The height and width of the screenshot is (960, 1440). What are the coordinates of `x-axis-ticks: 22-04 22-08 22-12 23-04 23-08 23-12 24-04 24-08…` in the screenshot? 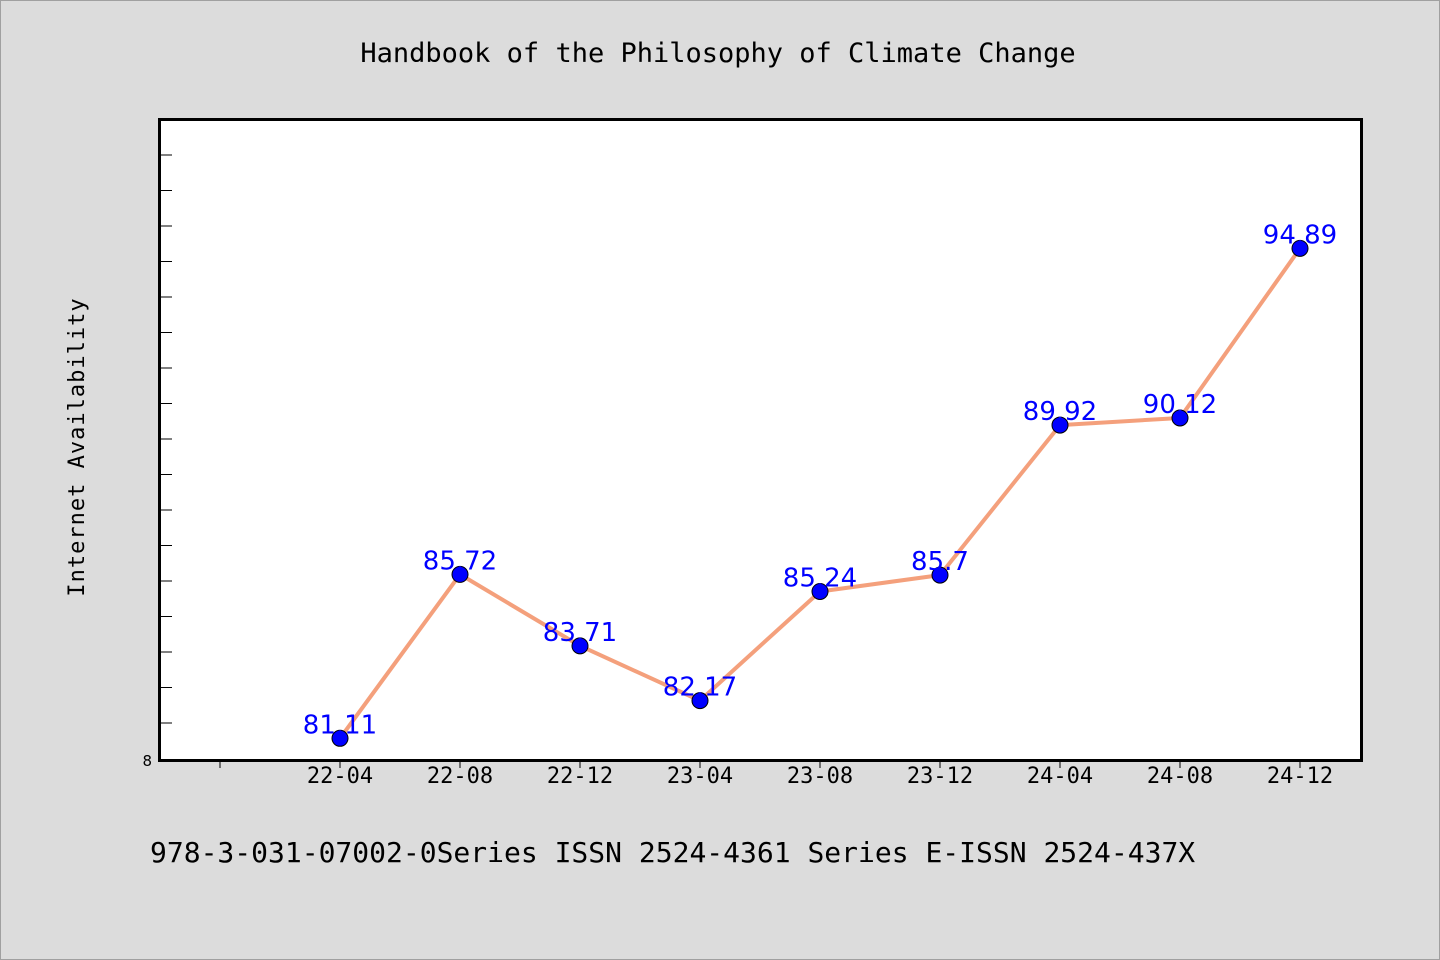 It's located at (776, 774).